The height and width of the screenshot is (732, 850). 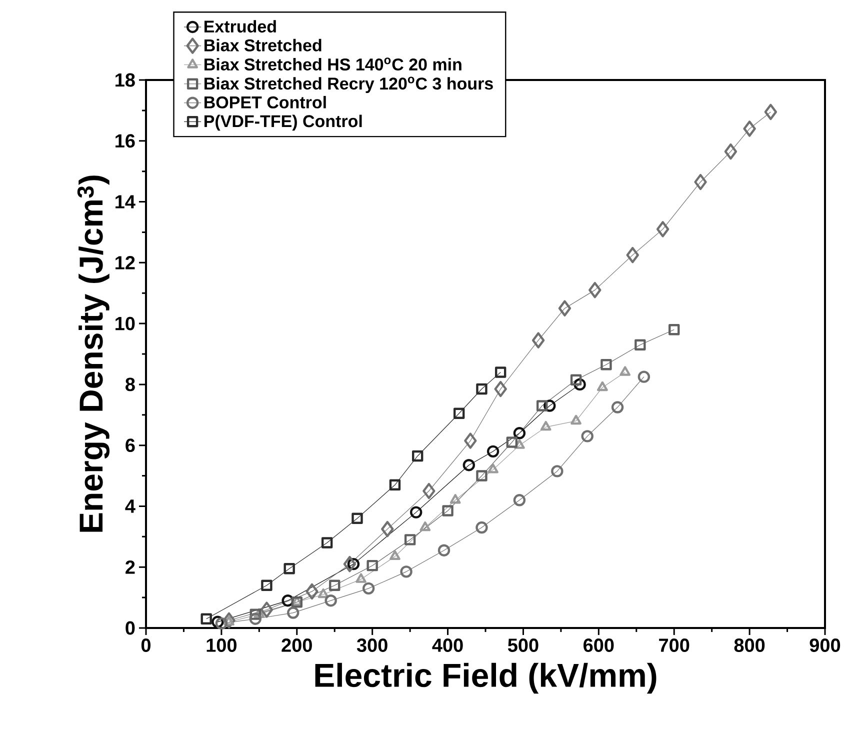 I want to click on y-tick-label: 2, so click(x=130, y=567).